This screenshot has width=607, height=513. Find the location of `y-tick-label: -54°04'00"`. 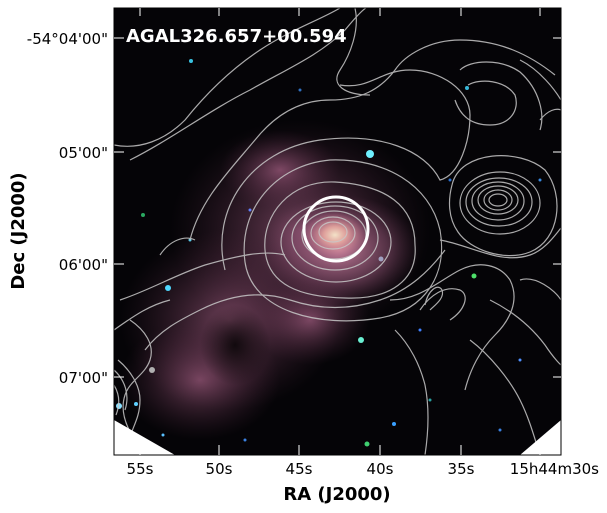

y-tick-label: -54°04'00" is located at coordinates (67, 39).